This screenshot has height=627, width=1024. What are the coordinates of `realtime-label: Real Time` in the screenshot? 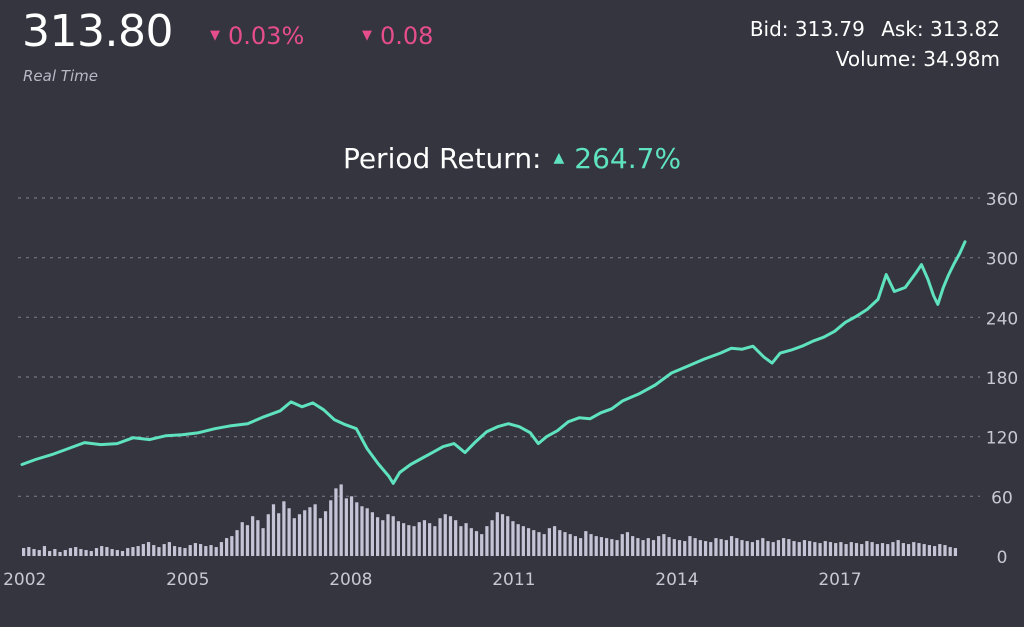 It's located at (60, 76).